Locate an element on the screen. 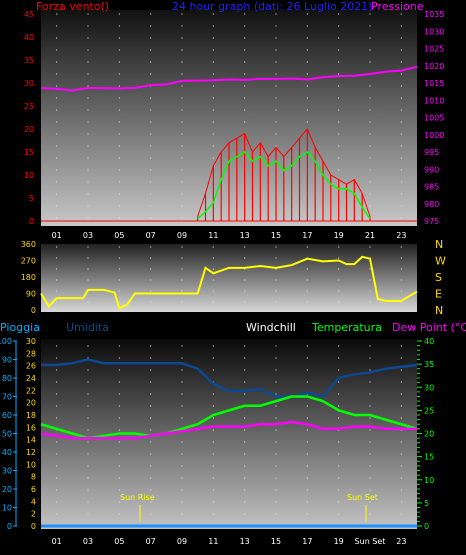 The width and height of the screenshot is (466, 555). humidity-y-tick: 18 is located at coordinates (31, 415).